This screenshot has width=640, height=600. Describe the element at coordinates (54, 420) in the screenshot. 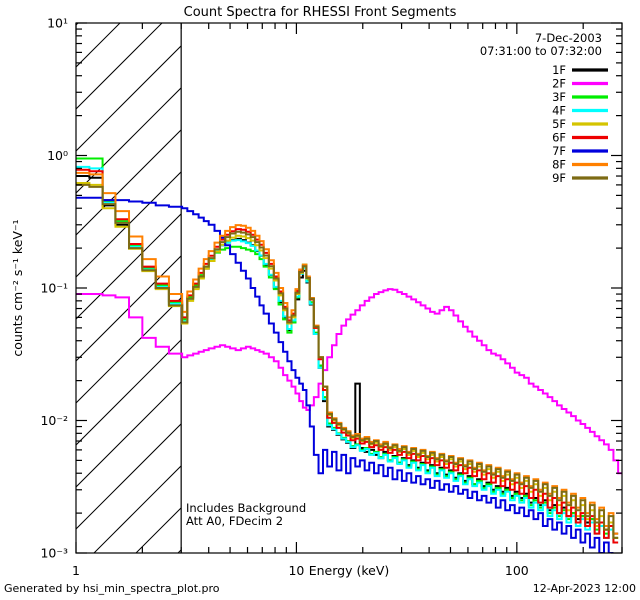

I see `y-tick-label: 10⁻²` at that location.